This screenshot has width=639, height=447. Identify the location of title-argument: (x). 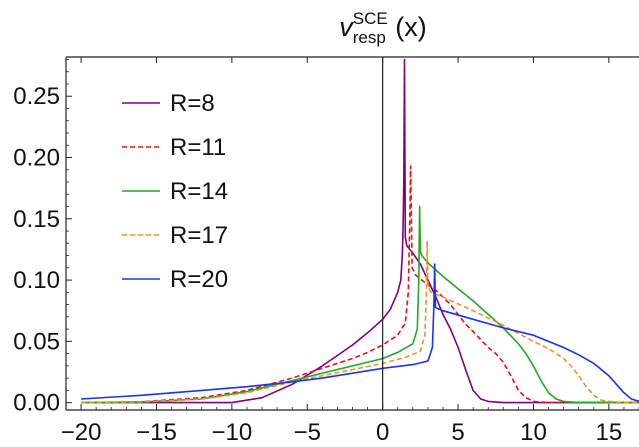
(407, 27).